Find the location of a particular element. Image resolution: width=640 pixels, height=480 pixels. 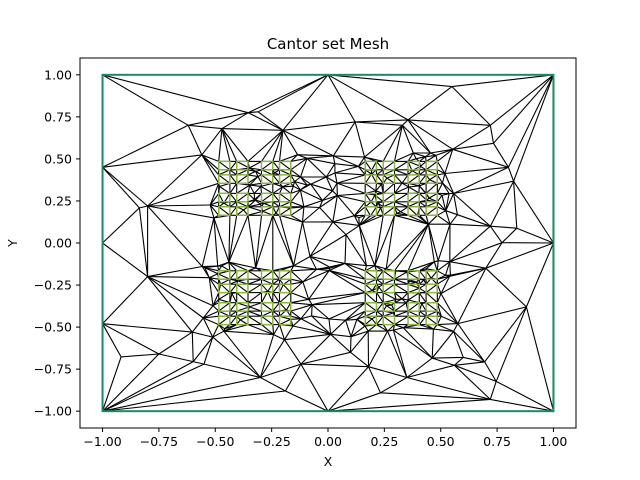

x-tick-label: −0.75 is located at coordinates (159, 441).